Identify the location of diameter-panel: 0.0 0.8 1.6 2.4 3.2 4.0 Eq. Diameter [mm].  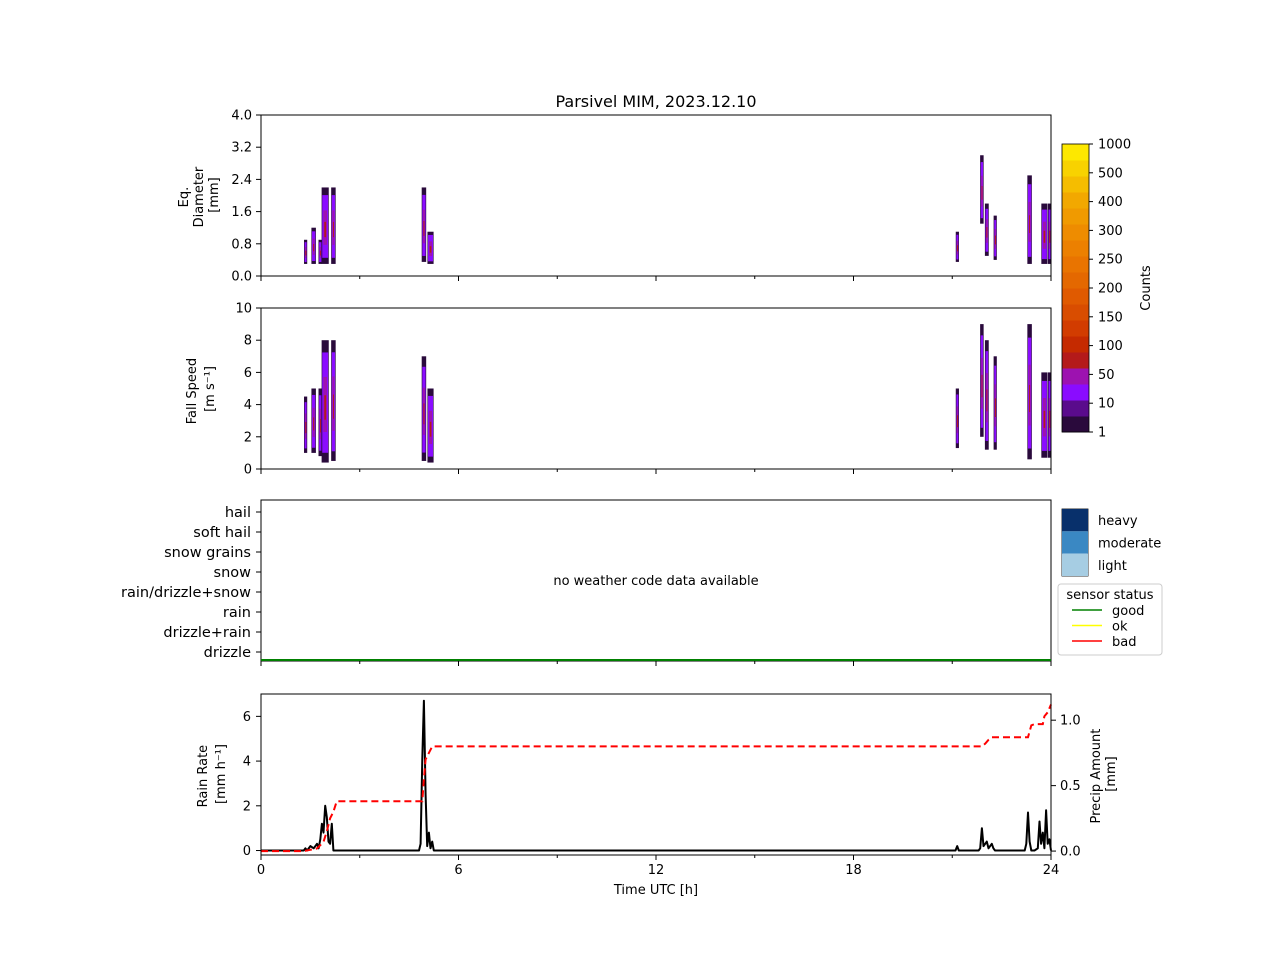
(614, 197).